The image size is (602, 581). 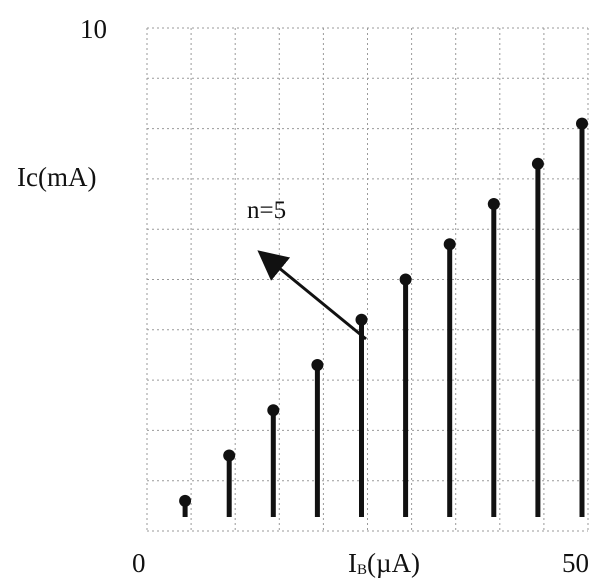 What do you see at coordinates (575, 563) in the screenshot?
I see `x-tick-label-max: 50` at bounding box center [575, 563].